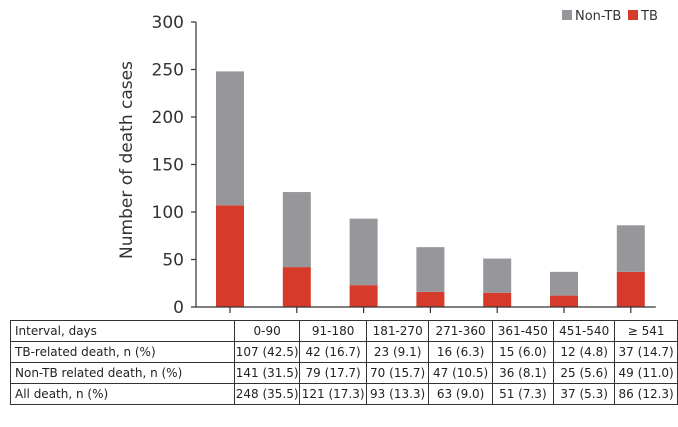 The image size is (678, 427). What do you see at coordinates (397, 331) in the screenshot?
I see `table-cell: 181-270` at bounding box center [397, 331].